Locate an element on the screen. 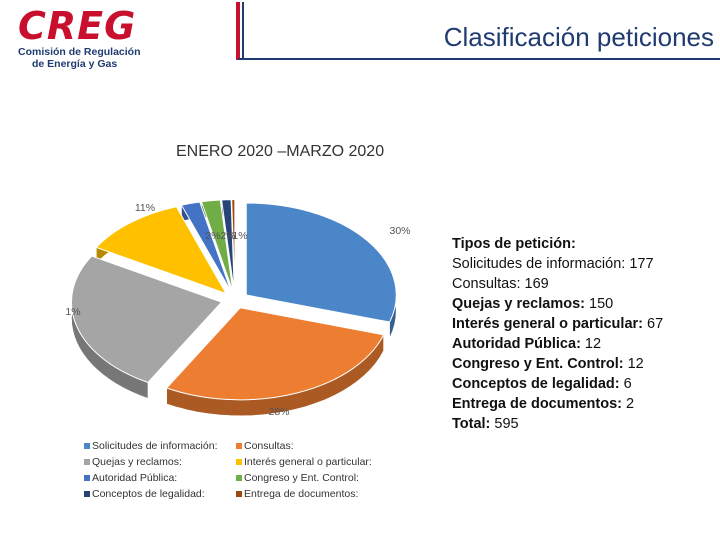  legend-item-7: Conceptos de legalidad: is located at coordinates (144, 494).